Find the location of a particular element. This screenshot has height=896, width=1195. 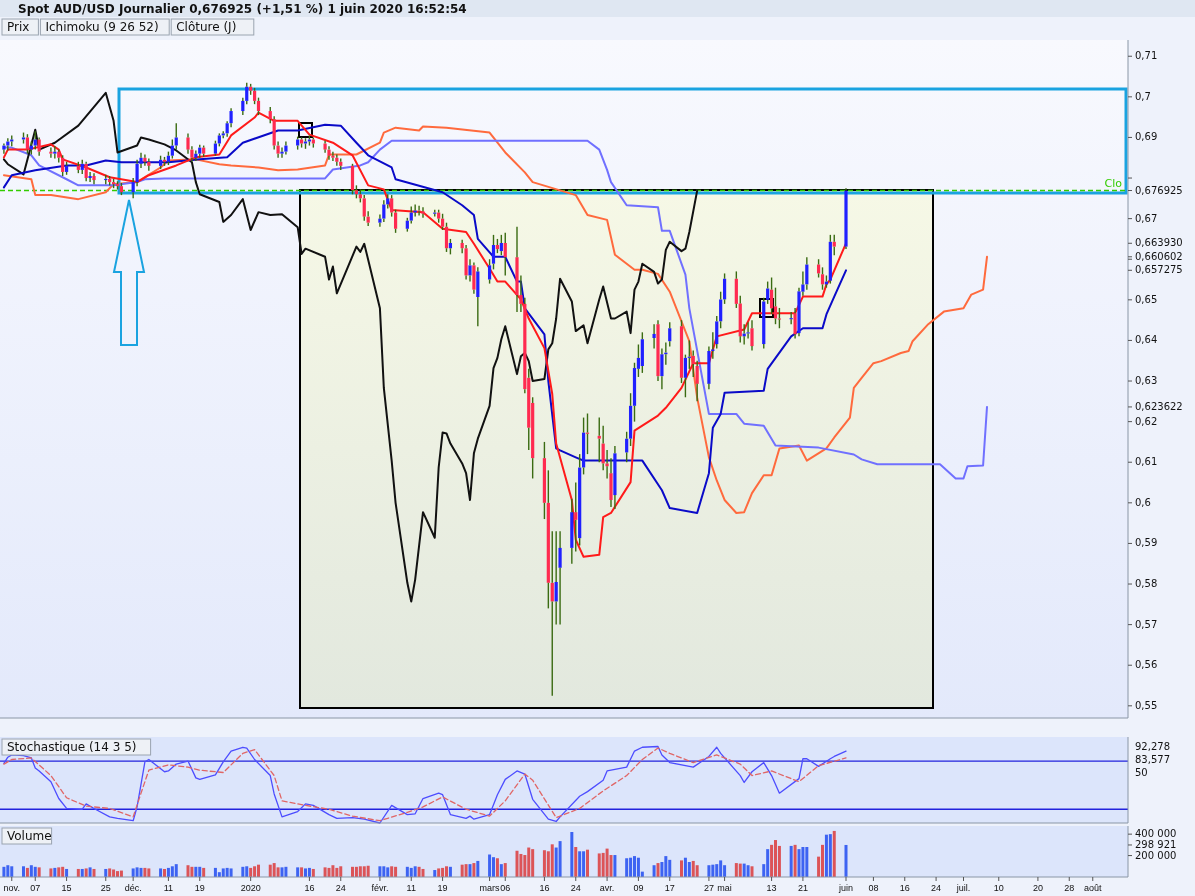

text: 50 is located at coordinates (1141, 772).